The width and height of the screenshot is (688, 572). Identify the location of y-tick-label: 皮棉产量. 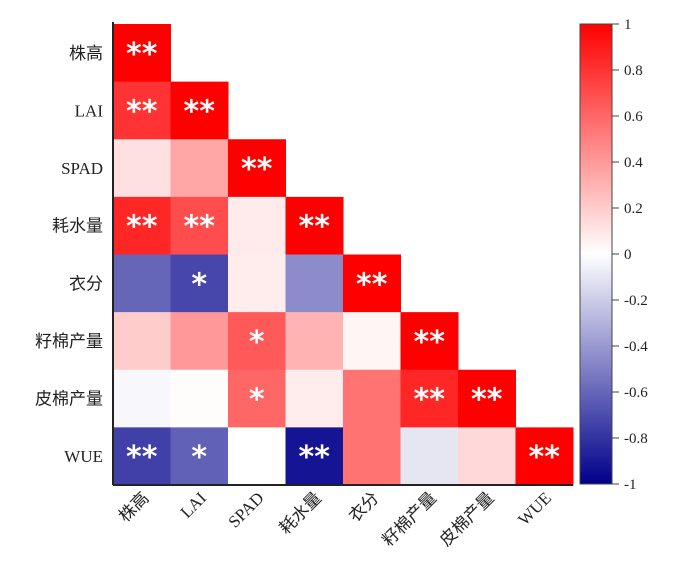
(69, 399).